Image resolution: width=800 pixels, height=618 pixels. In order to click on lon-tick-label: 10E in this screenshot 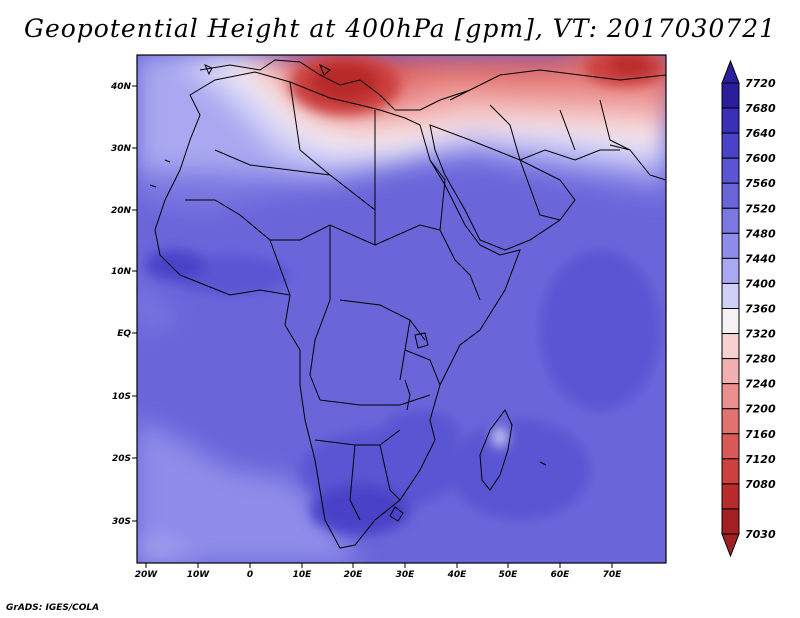, I will do `click(303, 575)`.